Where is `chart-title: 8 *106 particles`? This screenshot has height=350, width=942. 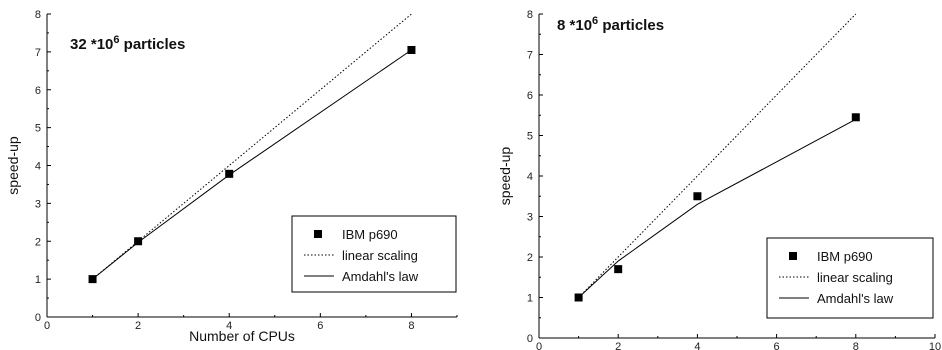 chart-title: 8 *106 particles is located at coordinates (610, 24).